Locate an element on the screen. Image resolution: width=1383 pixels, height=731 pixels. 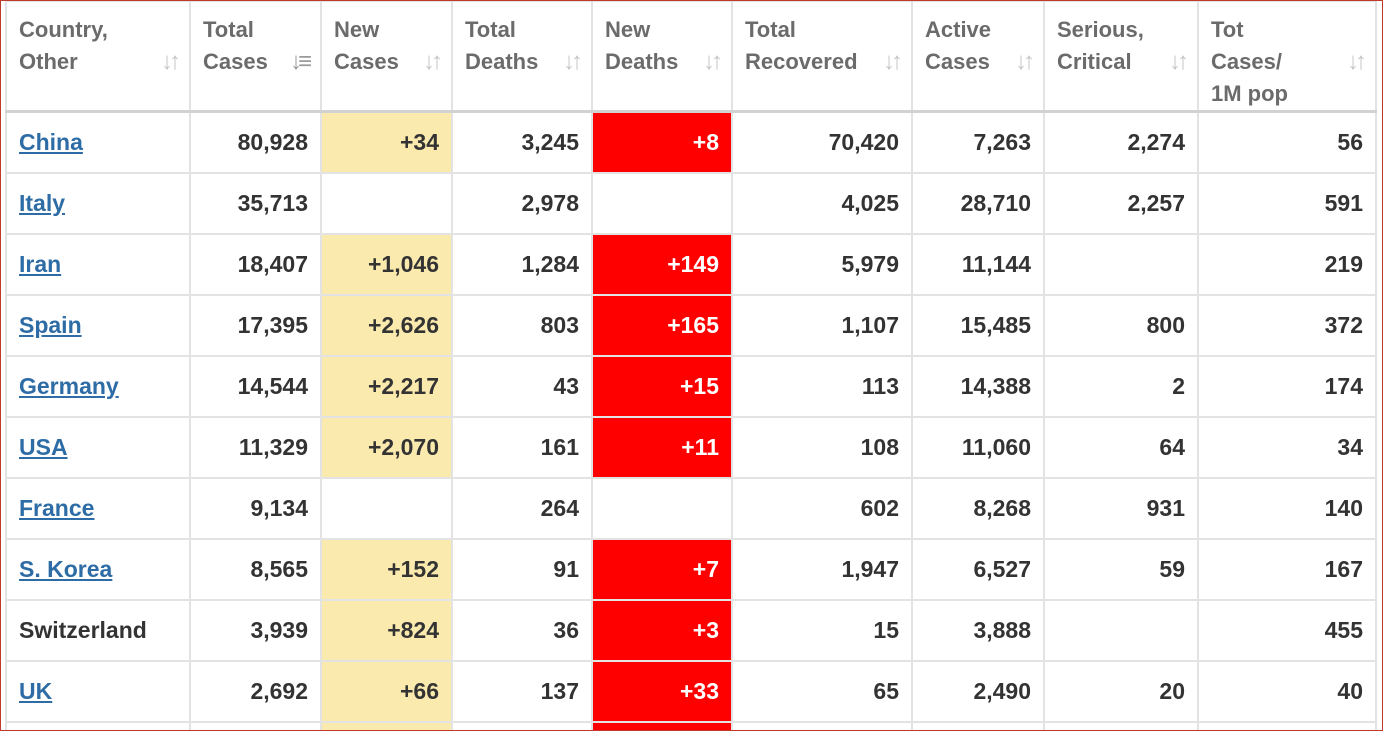
total-cases-cell: 9,134 is located at coordinates (255, 508).